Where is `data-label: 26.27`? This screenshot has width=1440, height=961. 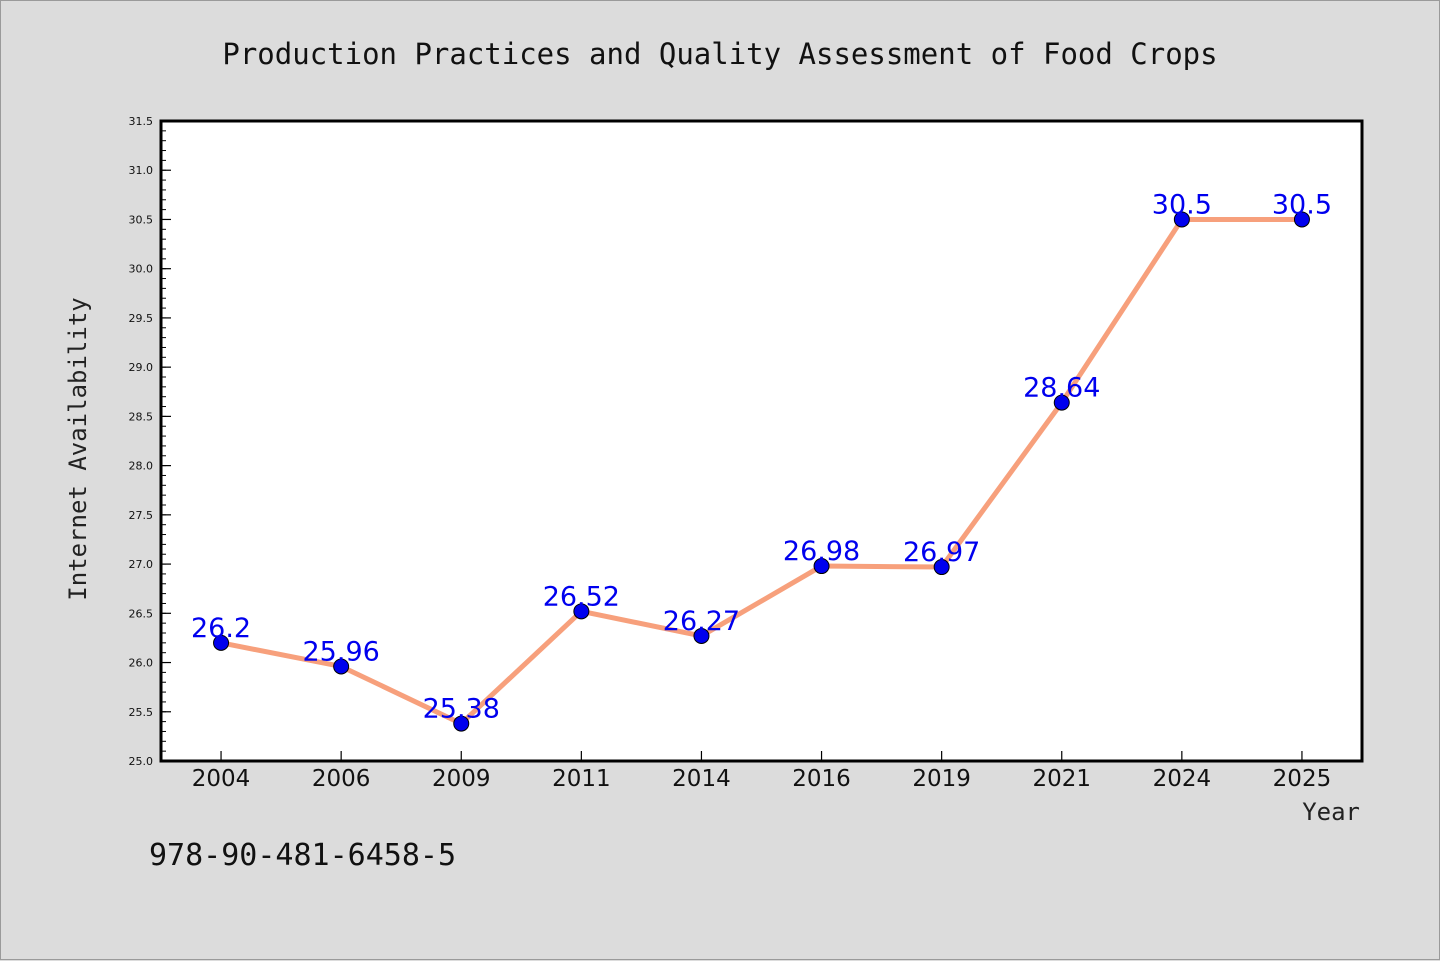 data-label: 26.27 is located at coordinates (701, 621).